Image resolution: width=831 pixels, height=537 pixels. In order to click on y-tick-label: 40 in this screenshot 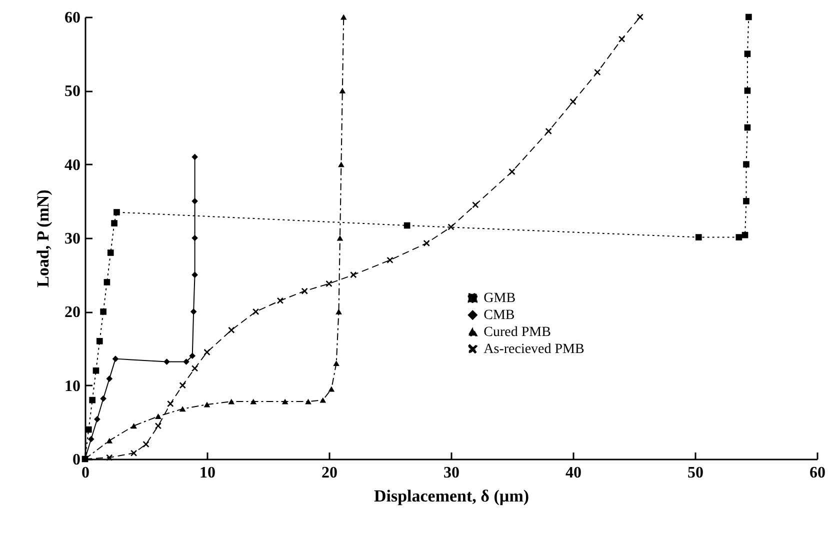, I will do `click(72, 165)`.